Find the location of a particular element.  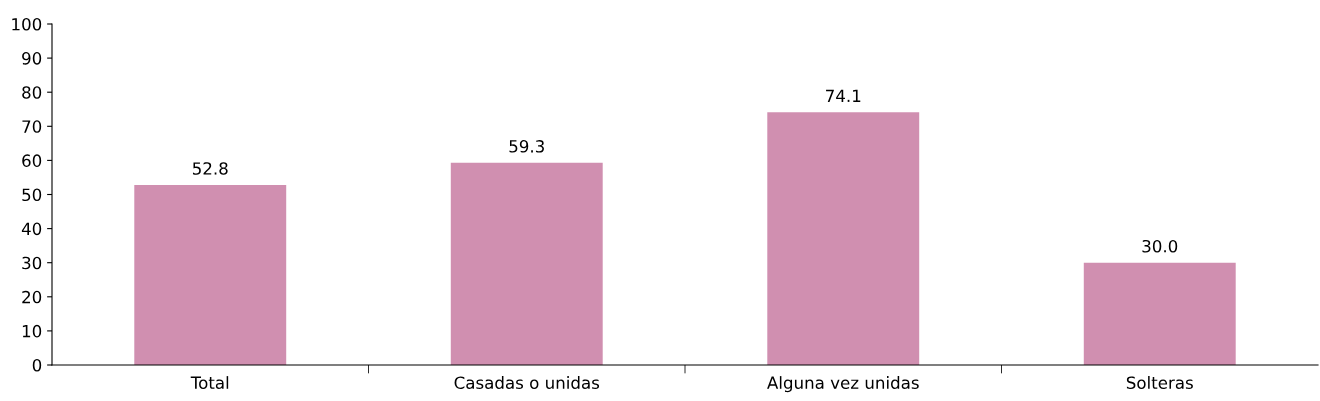

y-tick-label: 40 is located at coordinates (31, 229).